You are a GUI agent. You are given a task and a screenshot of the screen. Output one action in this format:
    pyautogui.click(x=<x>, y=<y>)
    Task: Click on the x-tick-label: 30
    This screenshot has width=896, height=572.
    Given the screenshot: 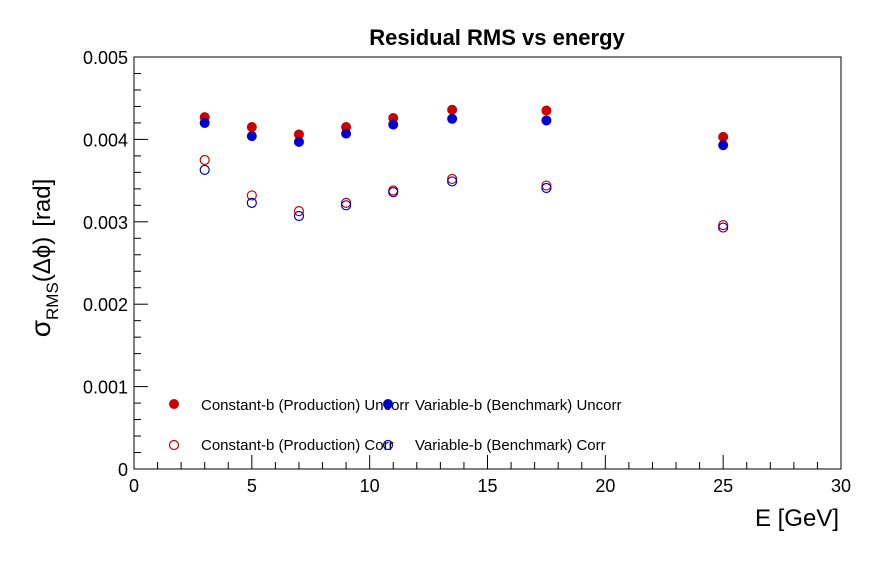 What is the action you would take?
    pyautogui.click(x=841, y=486)
    